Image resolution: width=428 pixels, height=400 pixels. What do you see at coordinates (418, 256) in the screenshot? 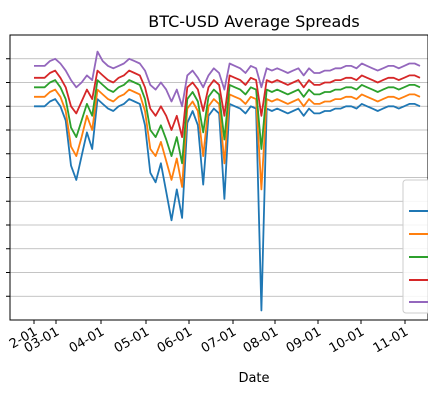
I see `legend-entries` at bounding box center [418, 256].